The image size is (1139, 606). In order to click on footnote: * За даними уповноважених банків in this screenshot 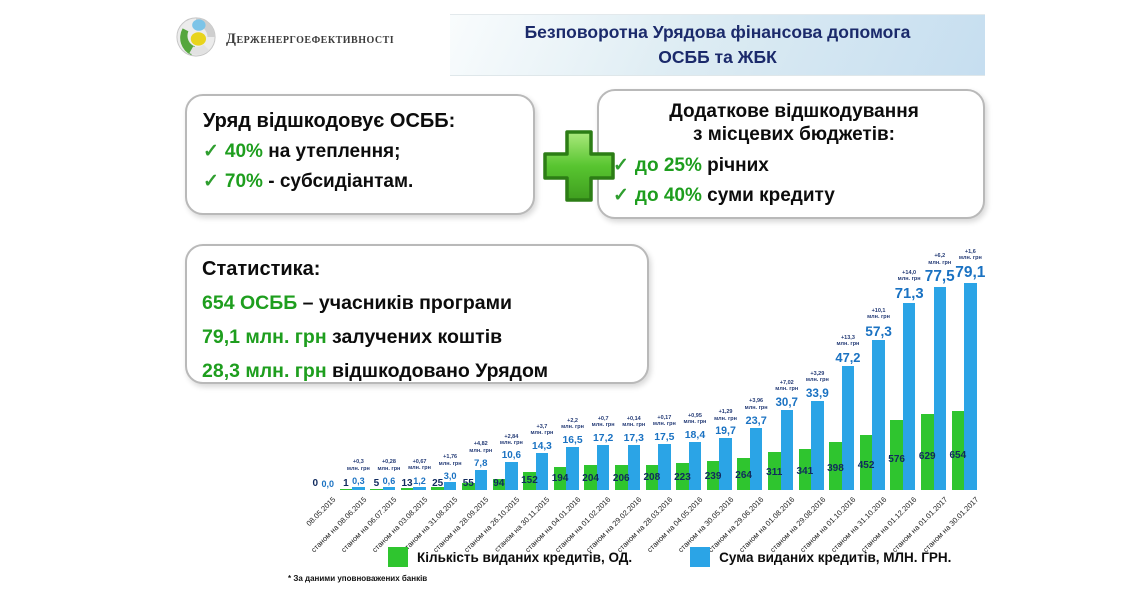, I will do `click(358, 578)`.